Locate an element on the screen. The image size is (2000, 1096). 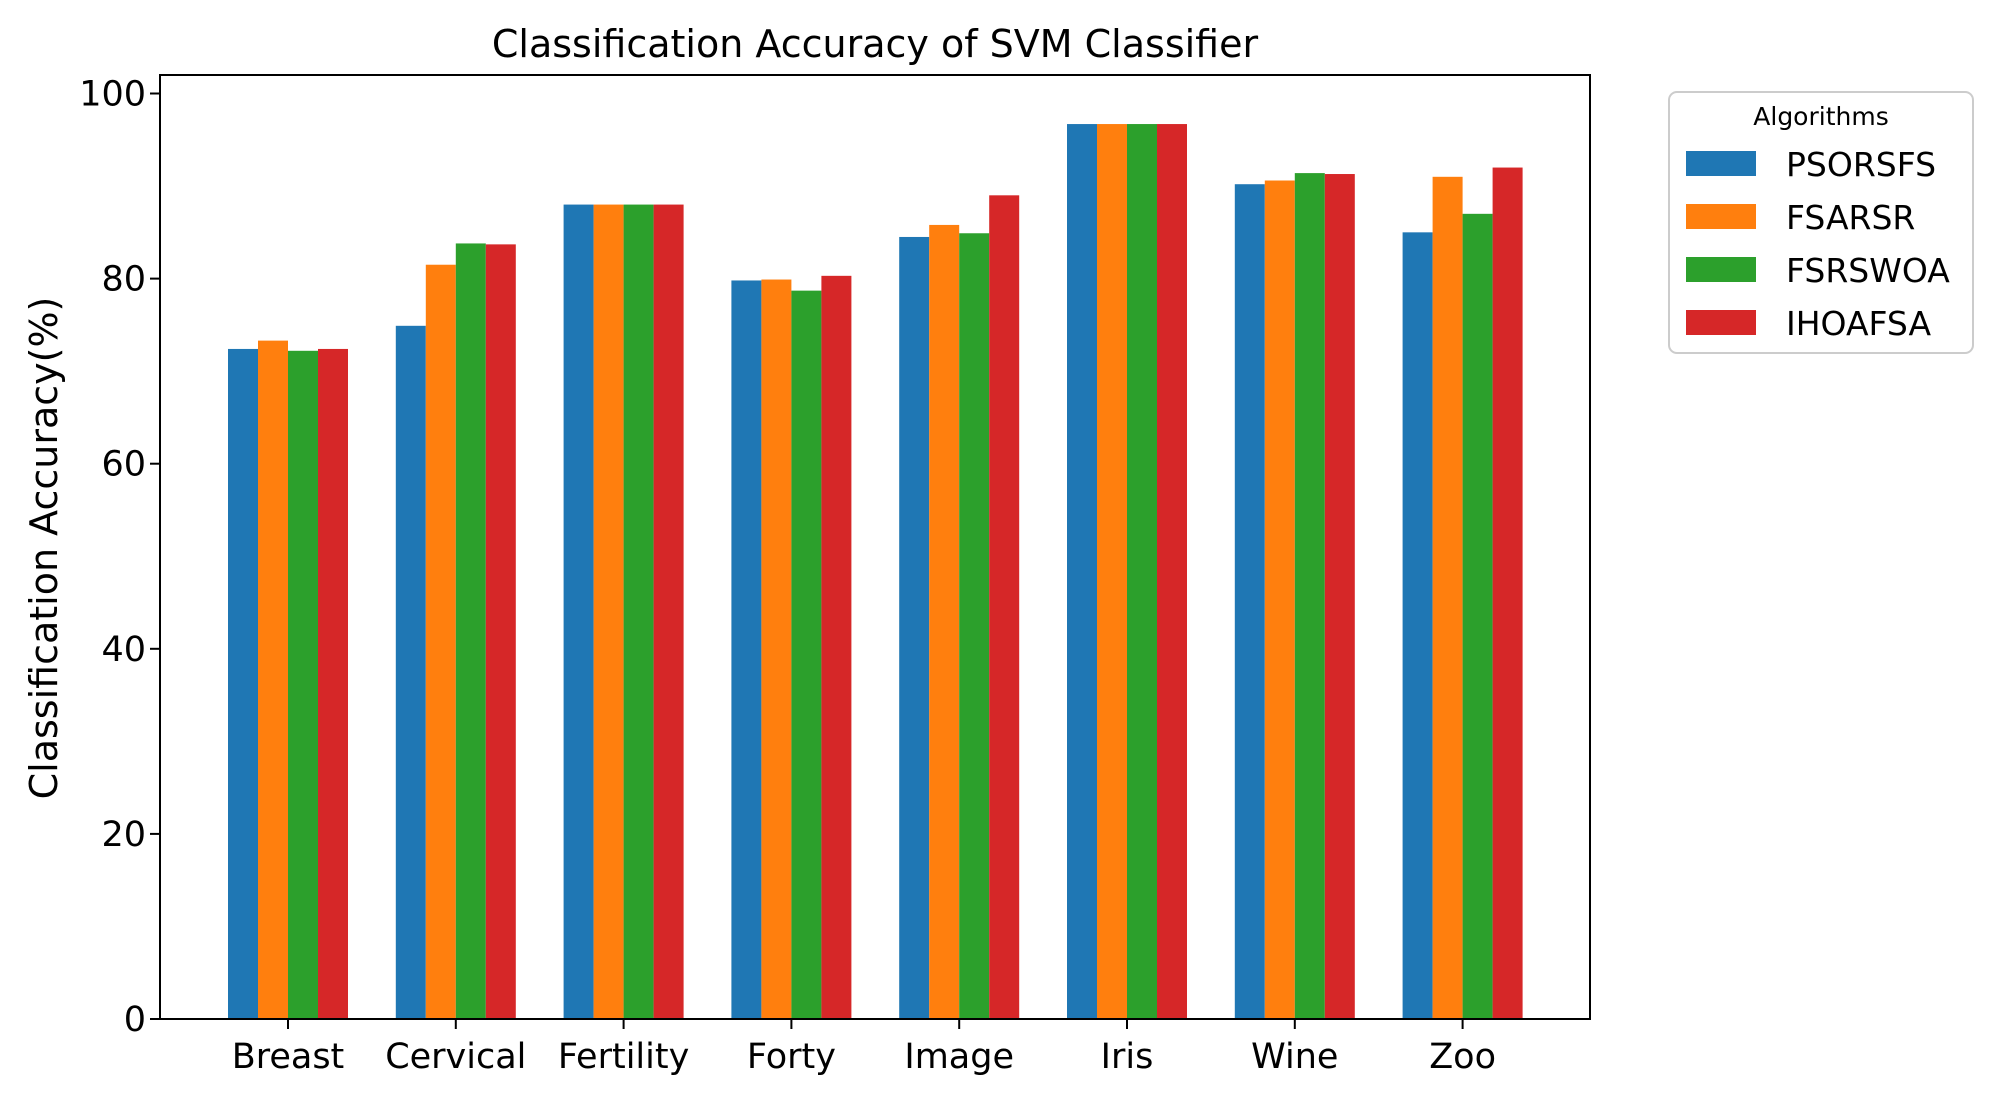
bar-fsarsr-cervical is located at coordinates (440, 642).